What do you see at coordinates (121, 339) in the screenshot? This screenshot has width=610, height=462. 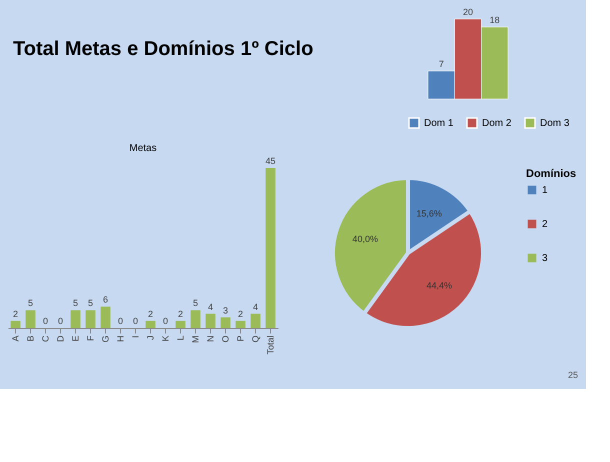 I see `x-tick-label: H` at bounding box center [121, 339].